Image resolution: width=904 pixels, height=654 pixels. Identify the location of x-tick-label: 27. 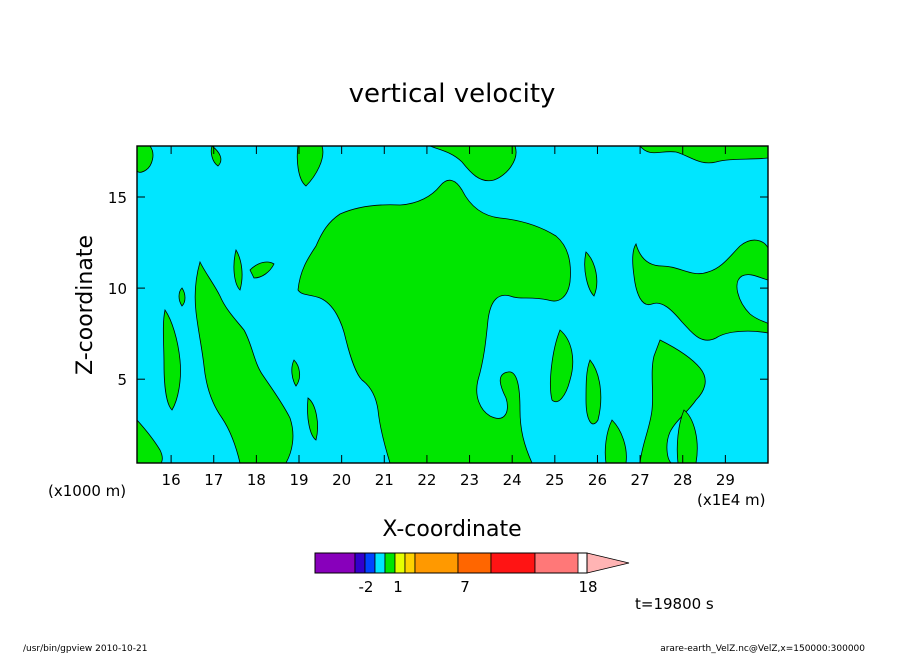
(640, 480).